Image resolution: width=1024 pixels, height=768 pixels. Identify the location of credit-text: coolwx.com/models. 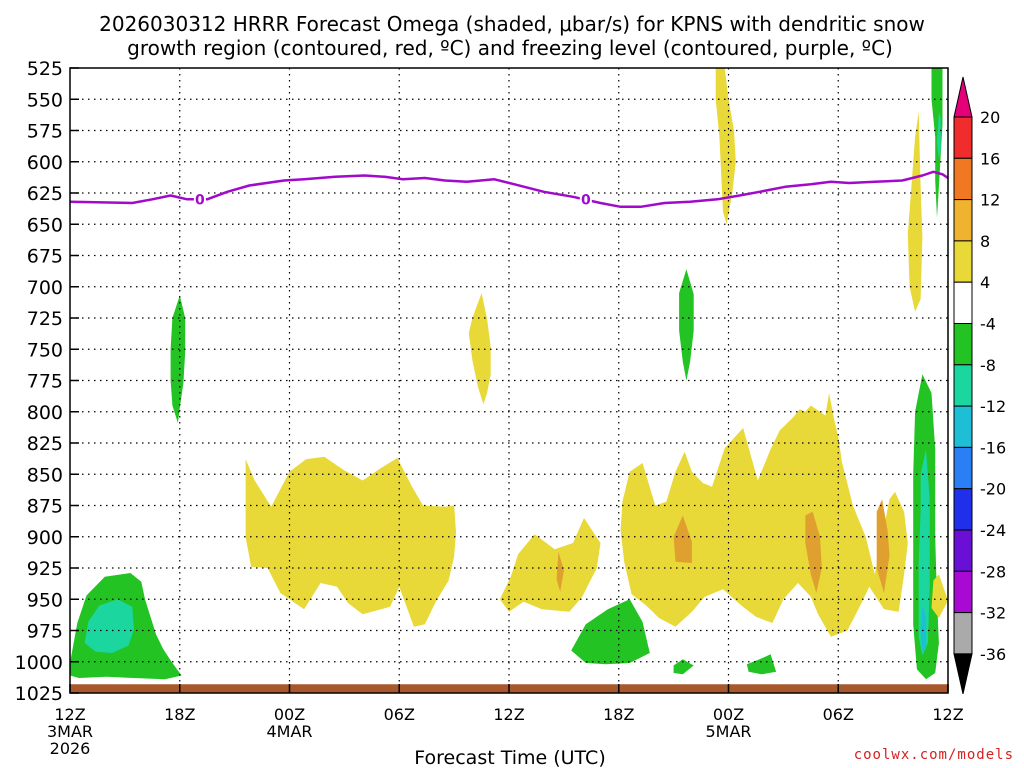
(934, 755).